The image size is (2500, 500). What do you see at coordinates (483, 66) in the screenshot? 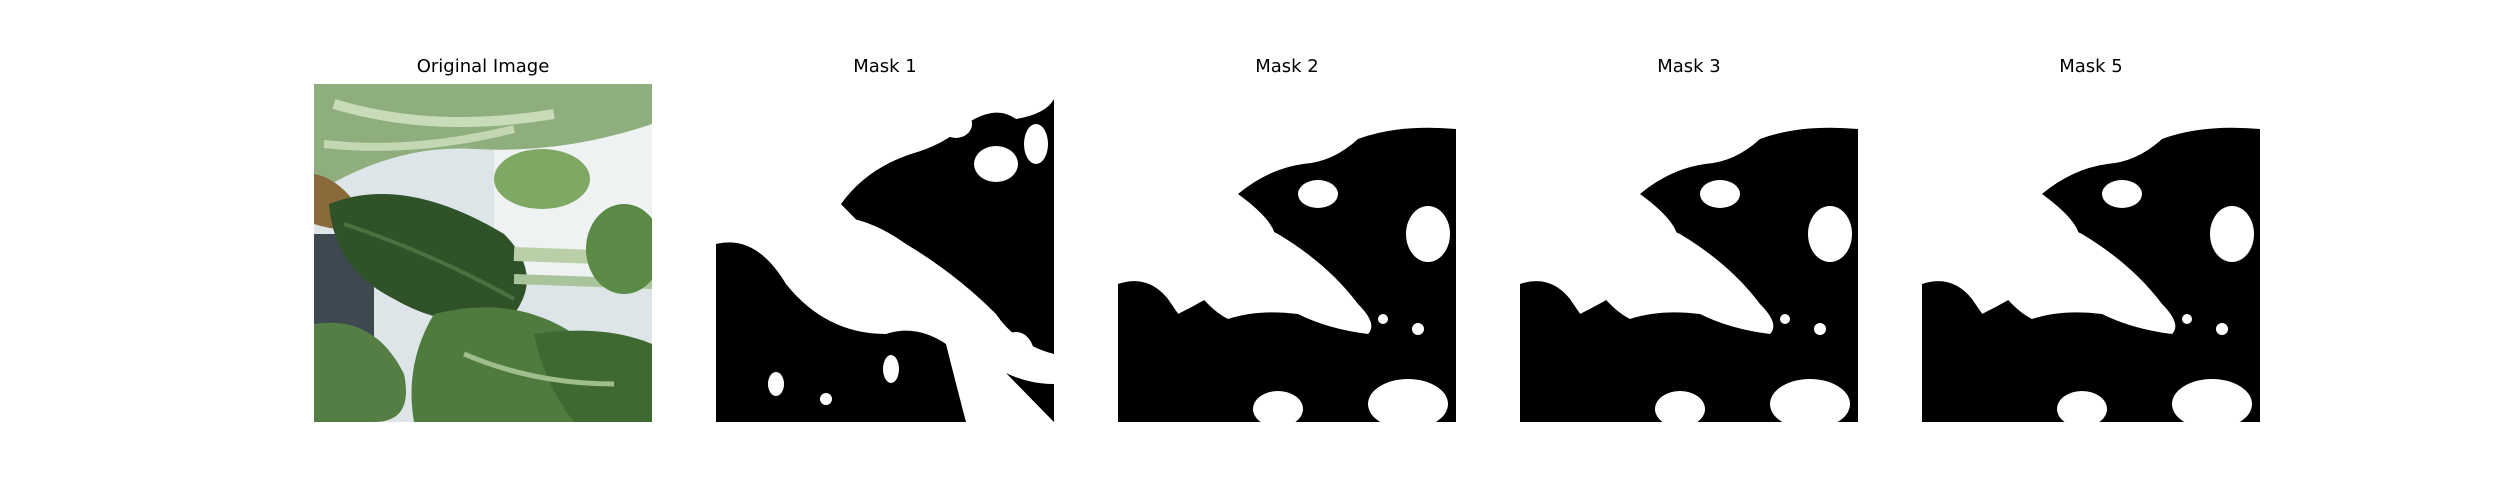
I see `panel-title: Original Image` at bounding box center [483, 66].